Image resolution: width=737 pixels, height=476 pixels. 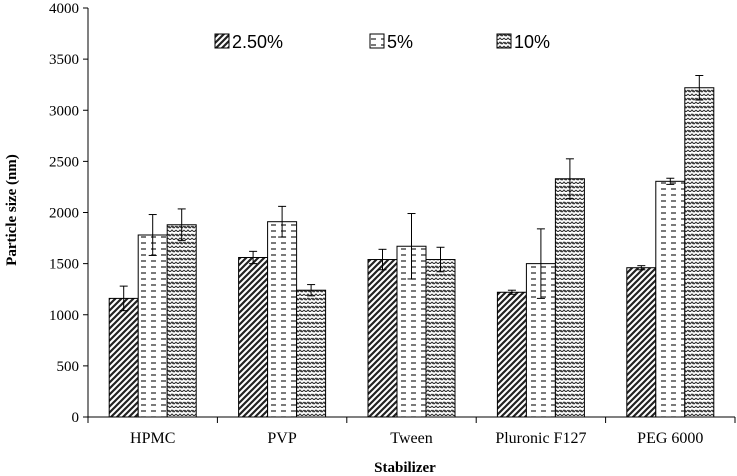 I want to click on x-axis-title: Stabilizer, so click(x=405, y=468).